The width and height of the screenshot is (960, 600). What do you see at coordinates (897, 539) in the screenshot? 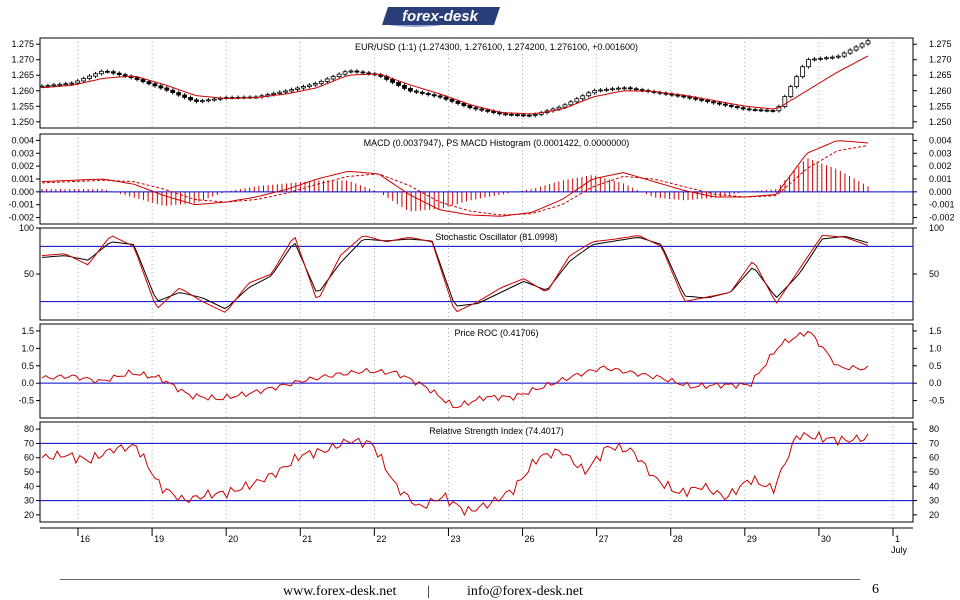
I see `x-tick-label: 1` at bounding box center [897, 539].